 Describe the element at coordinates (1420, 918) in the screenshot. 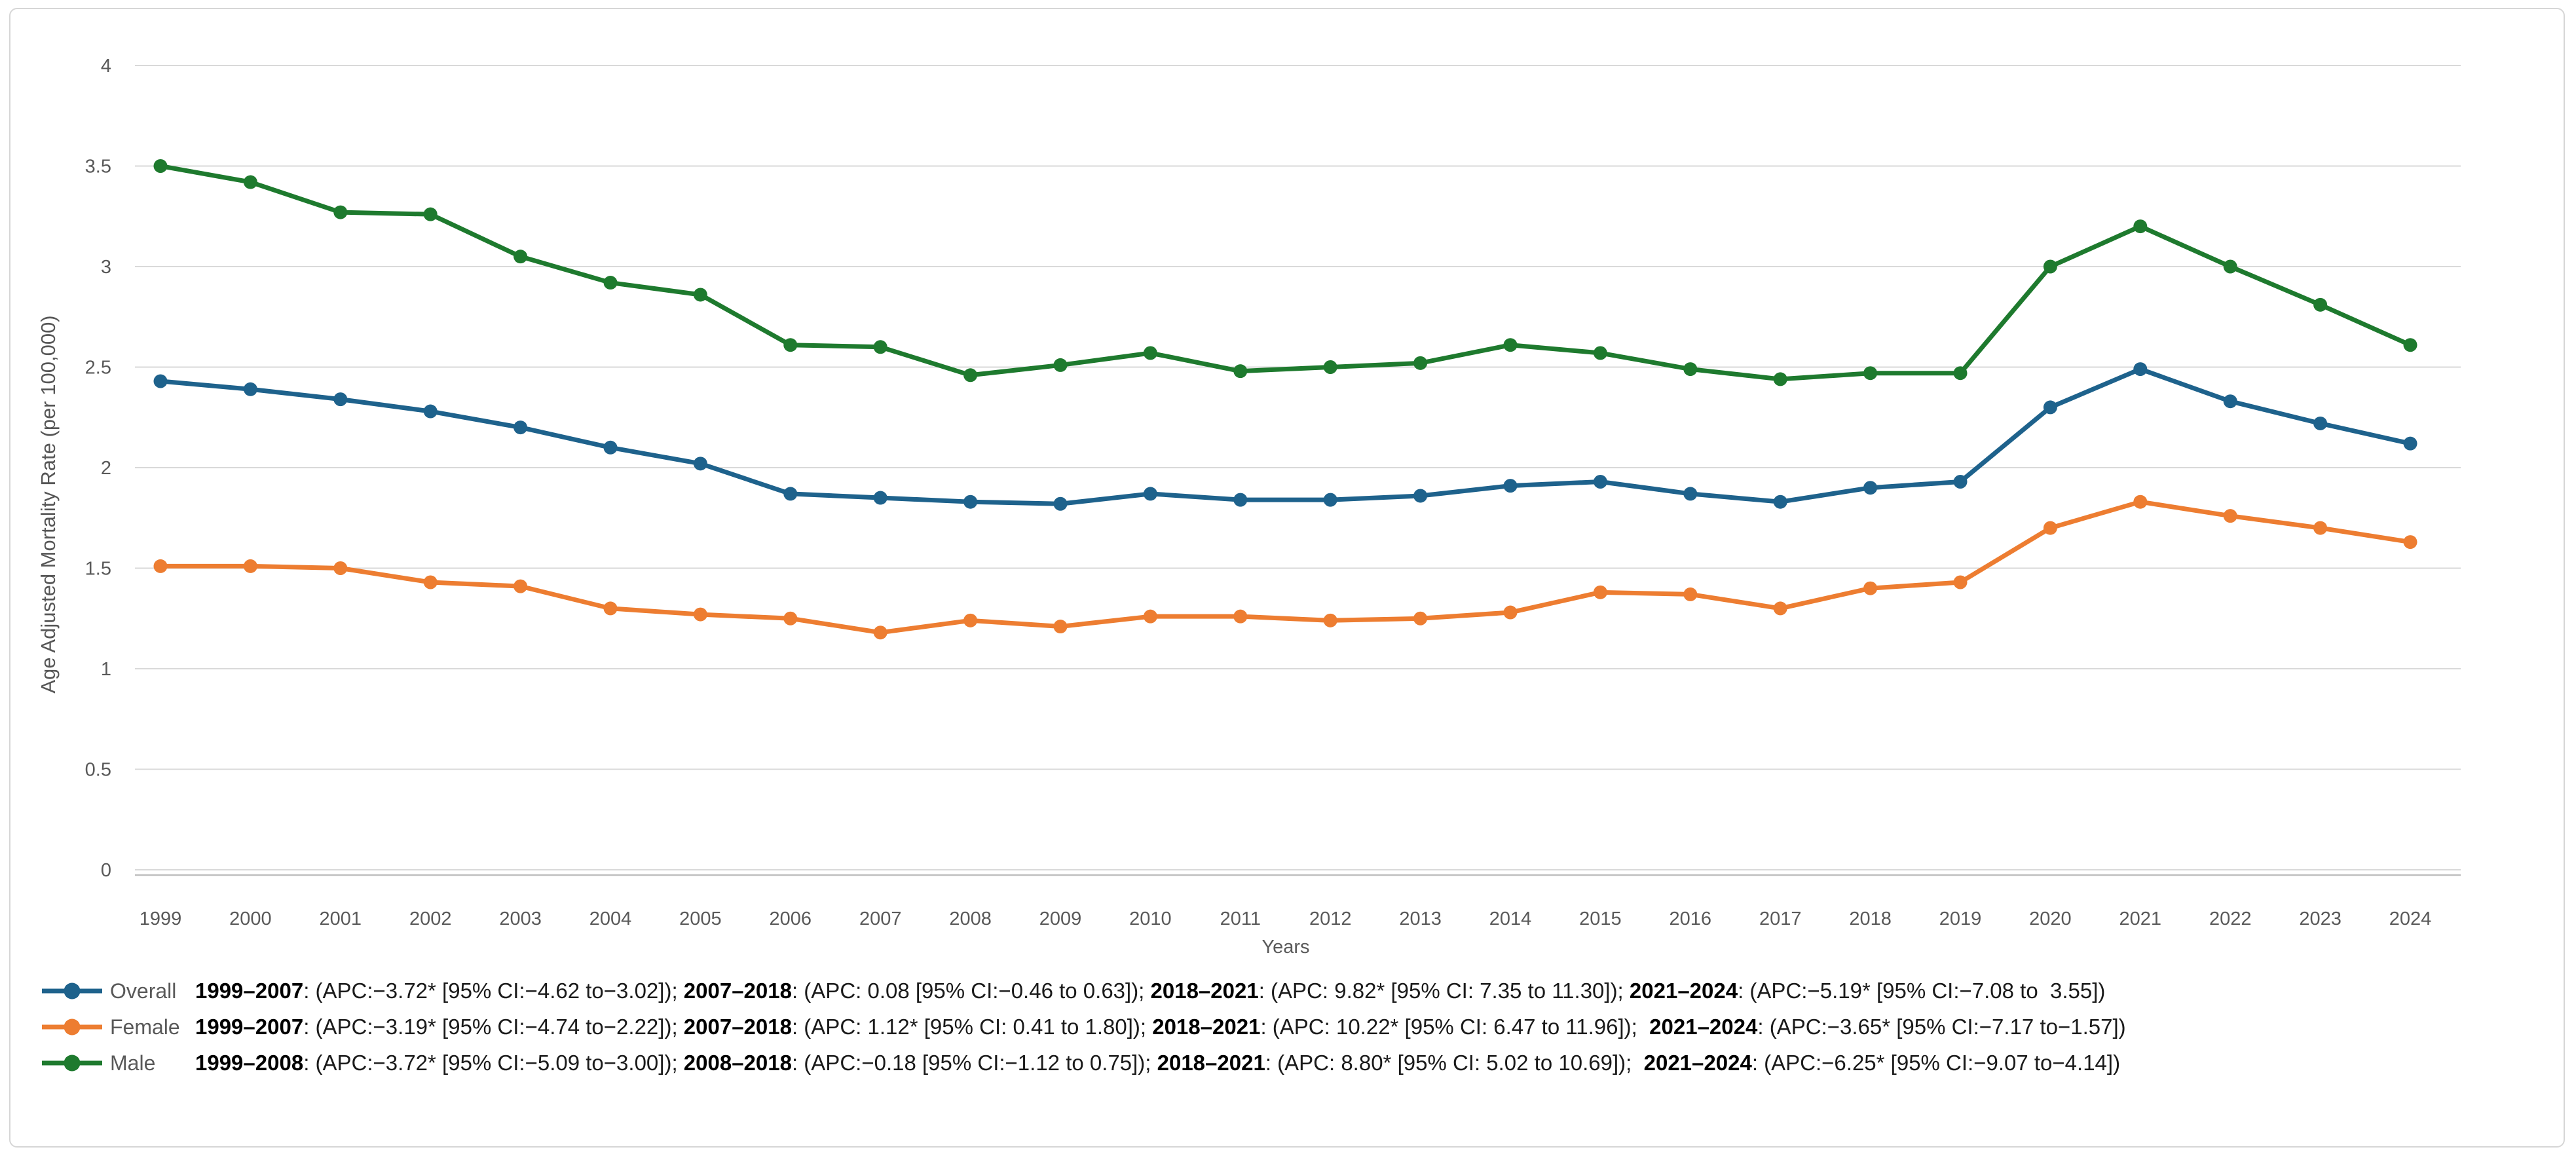

I see `x-tick-label: 2013` at that location.